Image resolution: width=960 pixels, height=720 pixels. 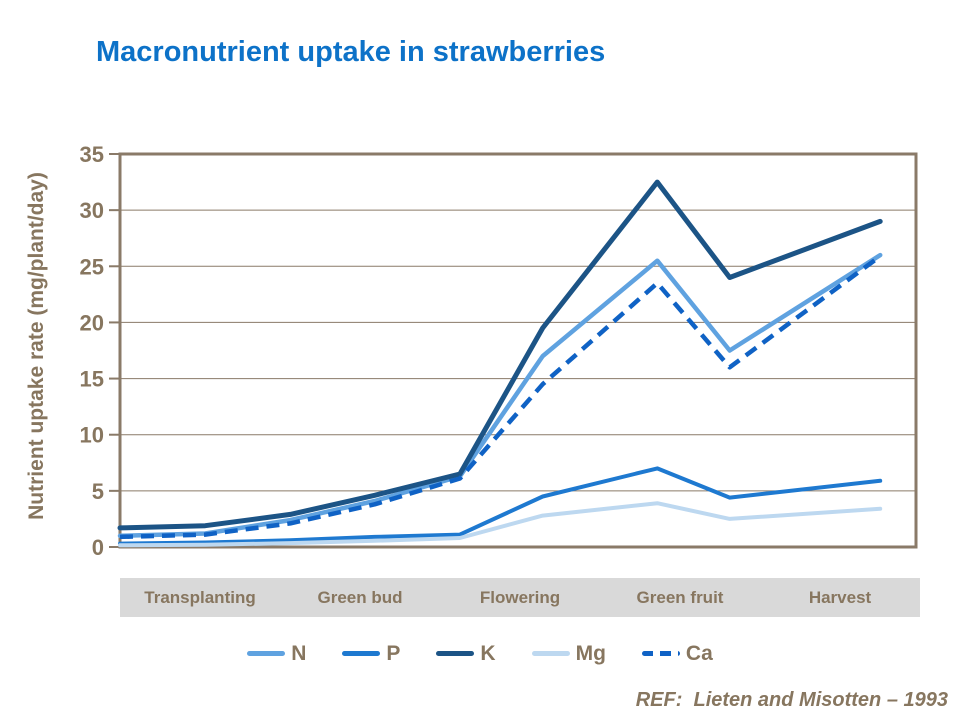 What do you see at coordinates (360, 597) in the screenshot?
I see `stage-label-green-bud: Green bud` at bounding box center [360, 597].